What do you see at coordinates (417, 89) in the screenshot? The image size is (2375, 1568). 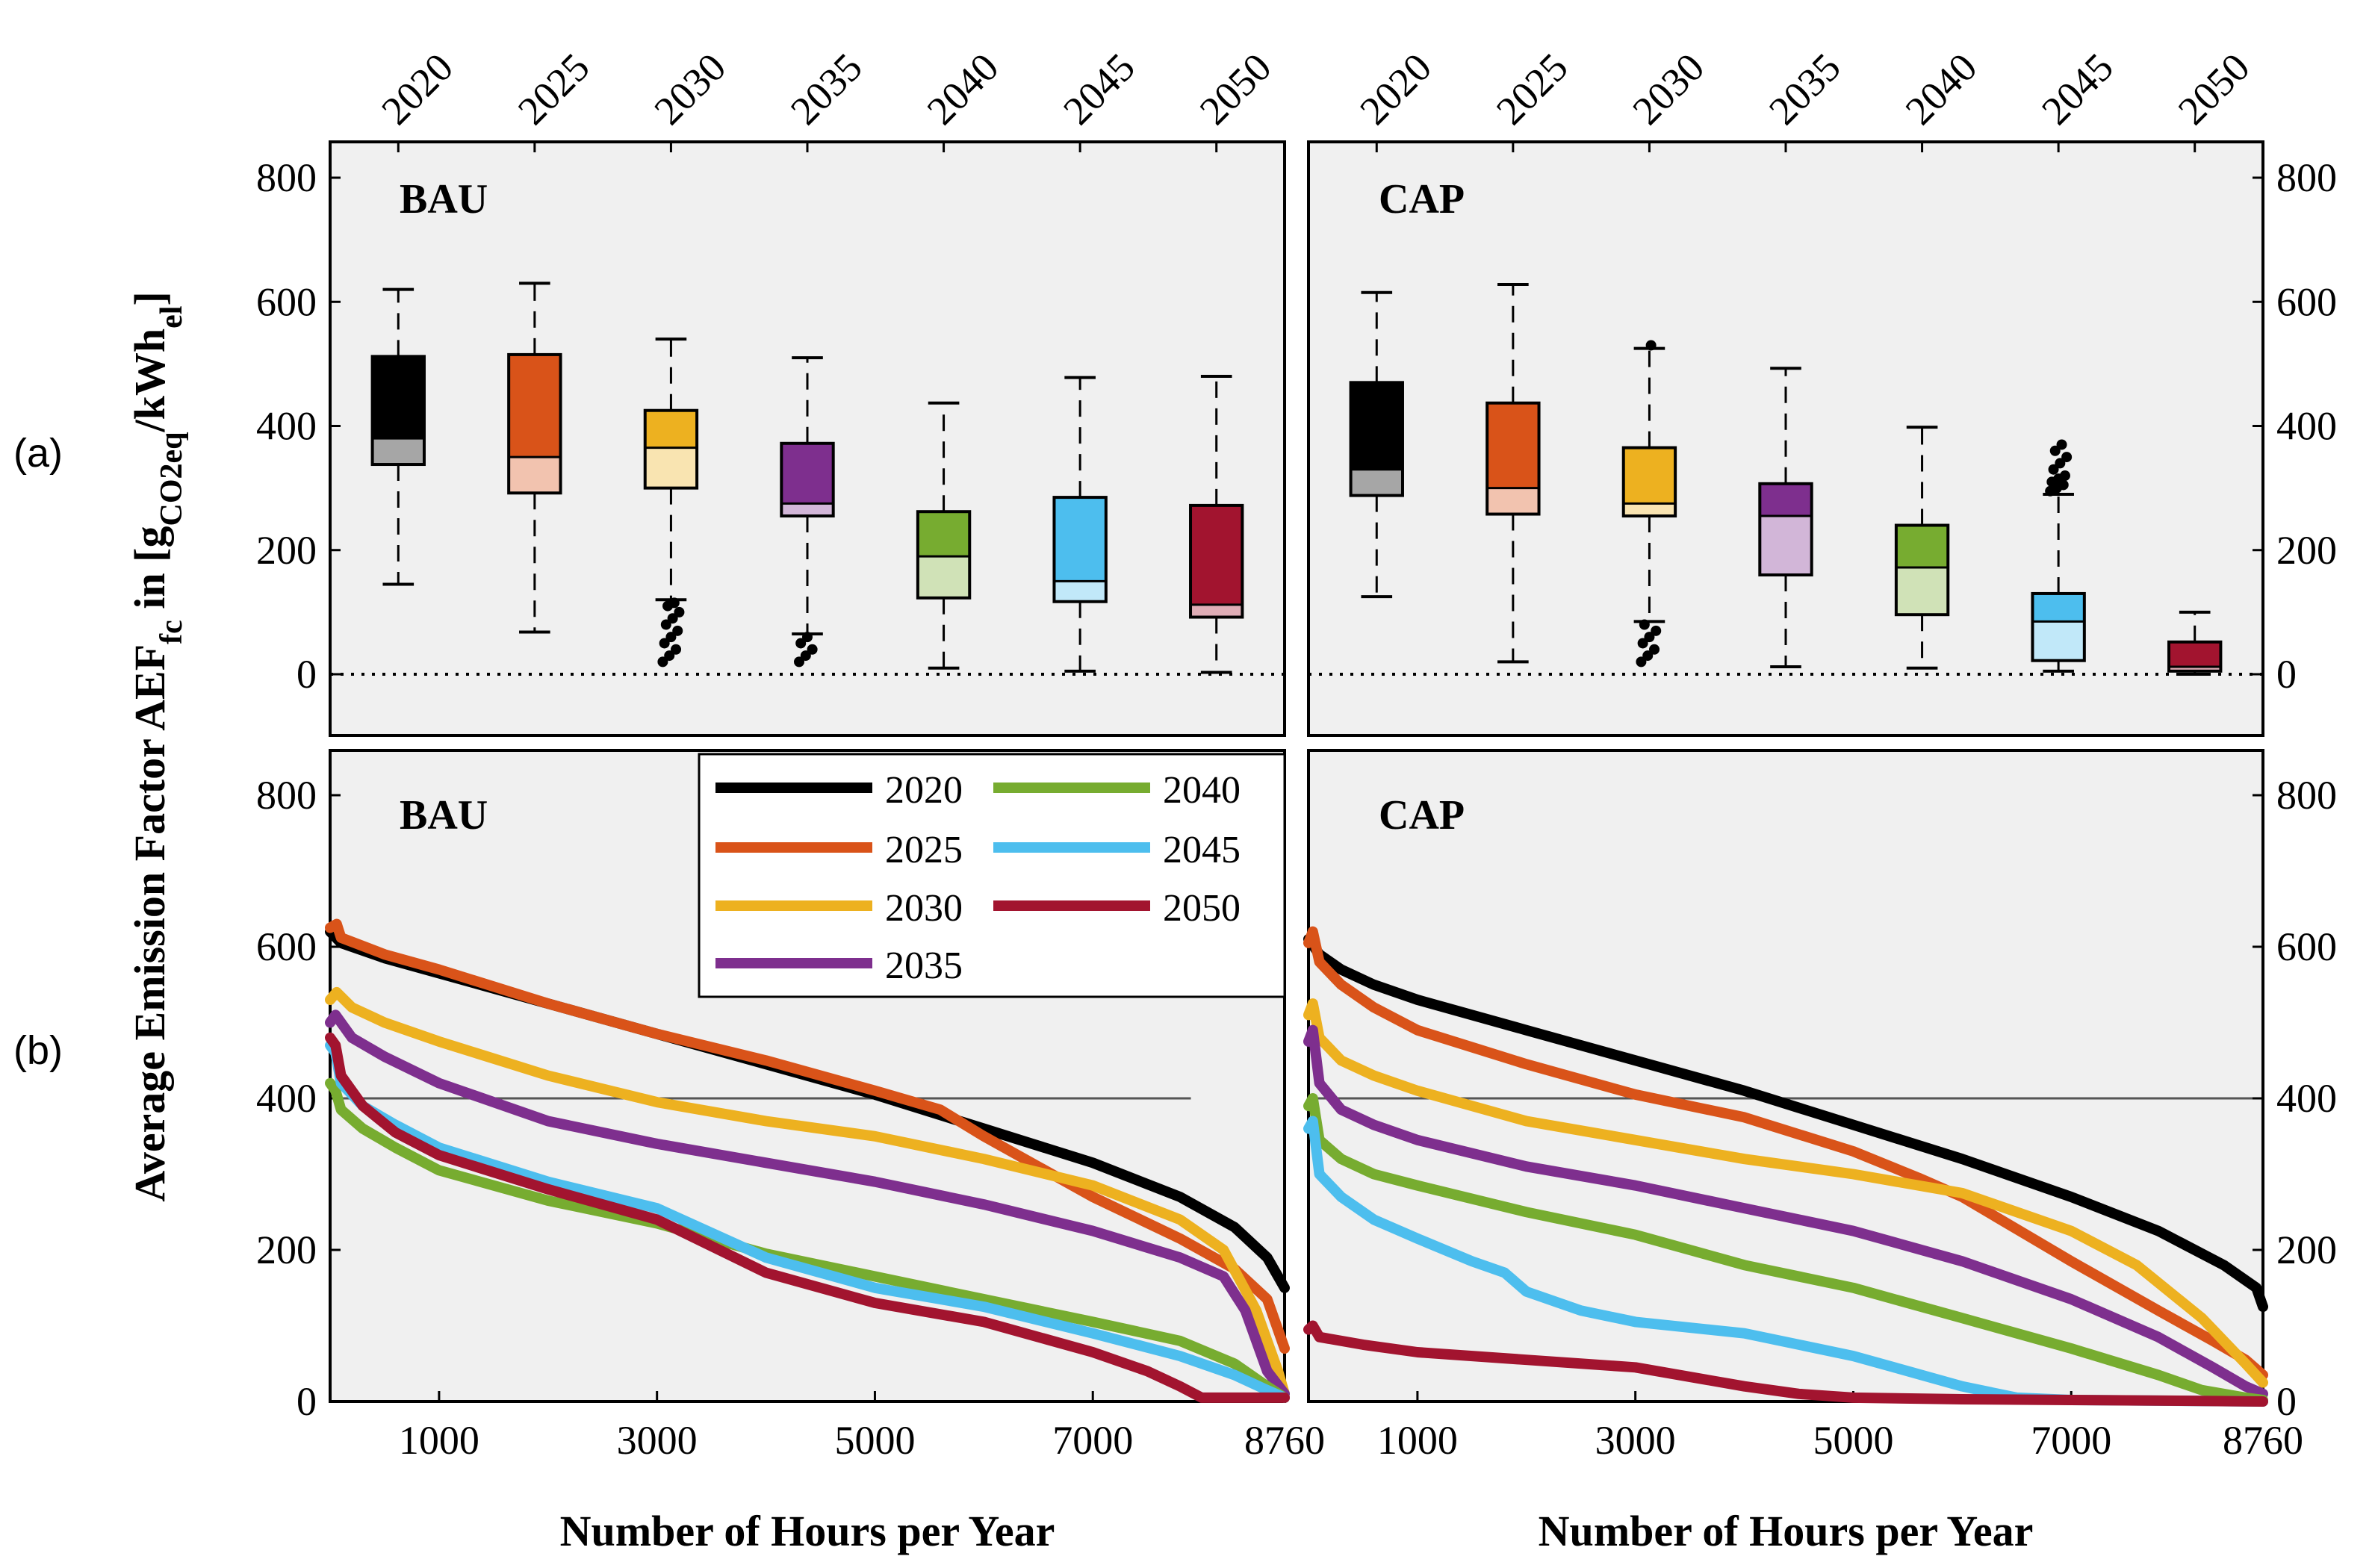 I see `a-bau-category-label: 2020` at bounding box center [417, 89].